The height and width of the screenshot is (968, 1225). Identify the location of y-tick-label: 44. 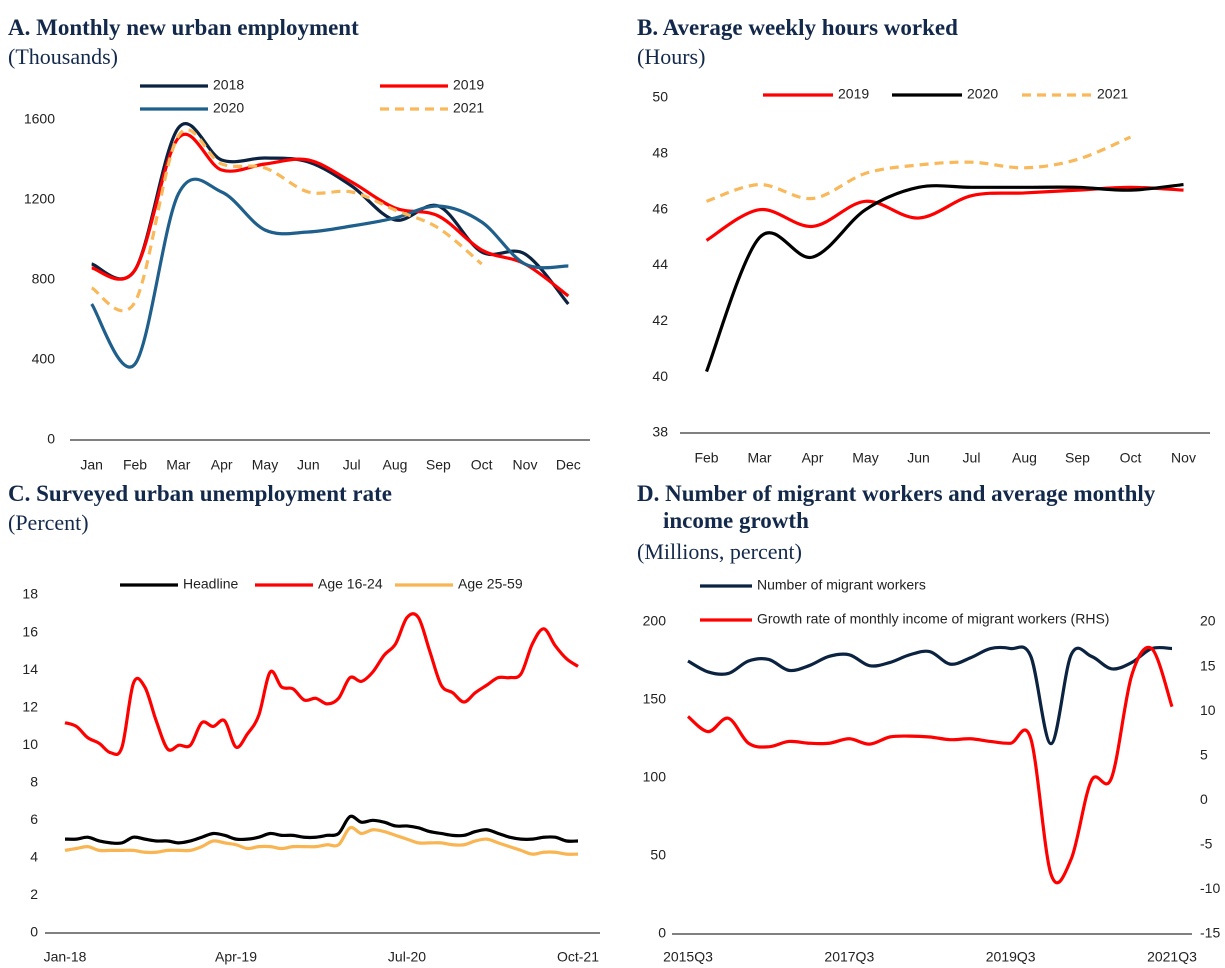
(660, 264).